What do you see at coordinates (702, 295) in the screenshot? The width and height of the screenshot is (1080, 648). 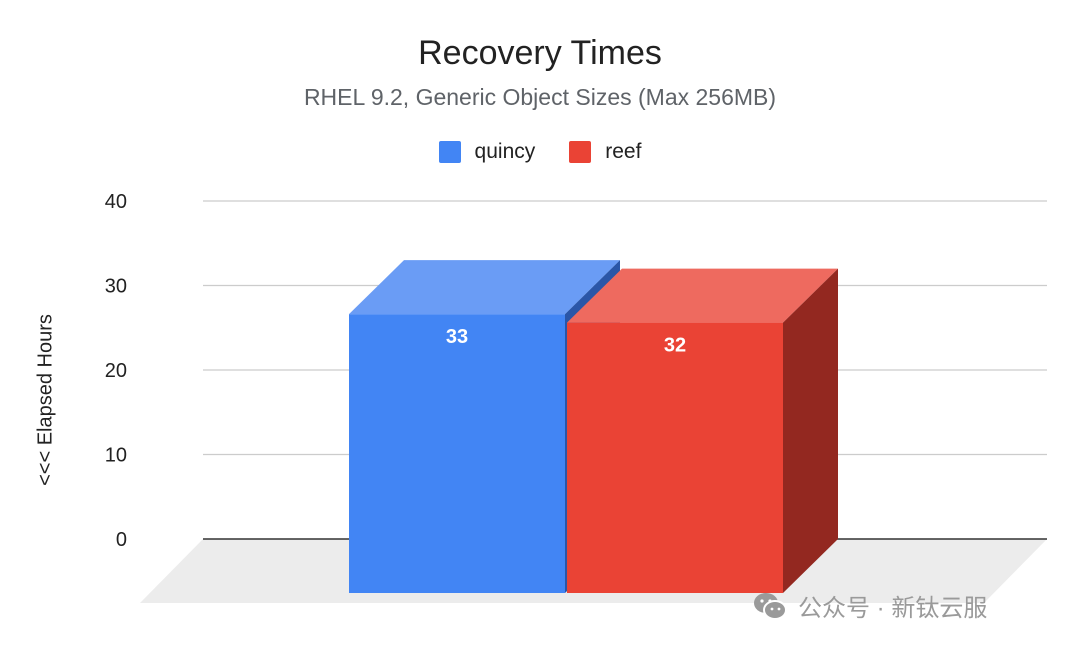 I see `bar-reef-top` at bounding box center [702, 295].